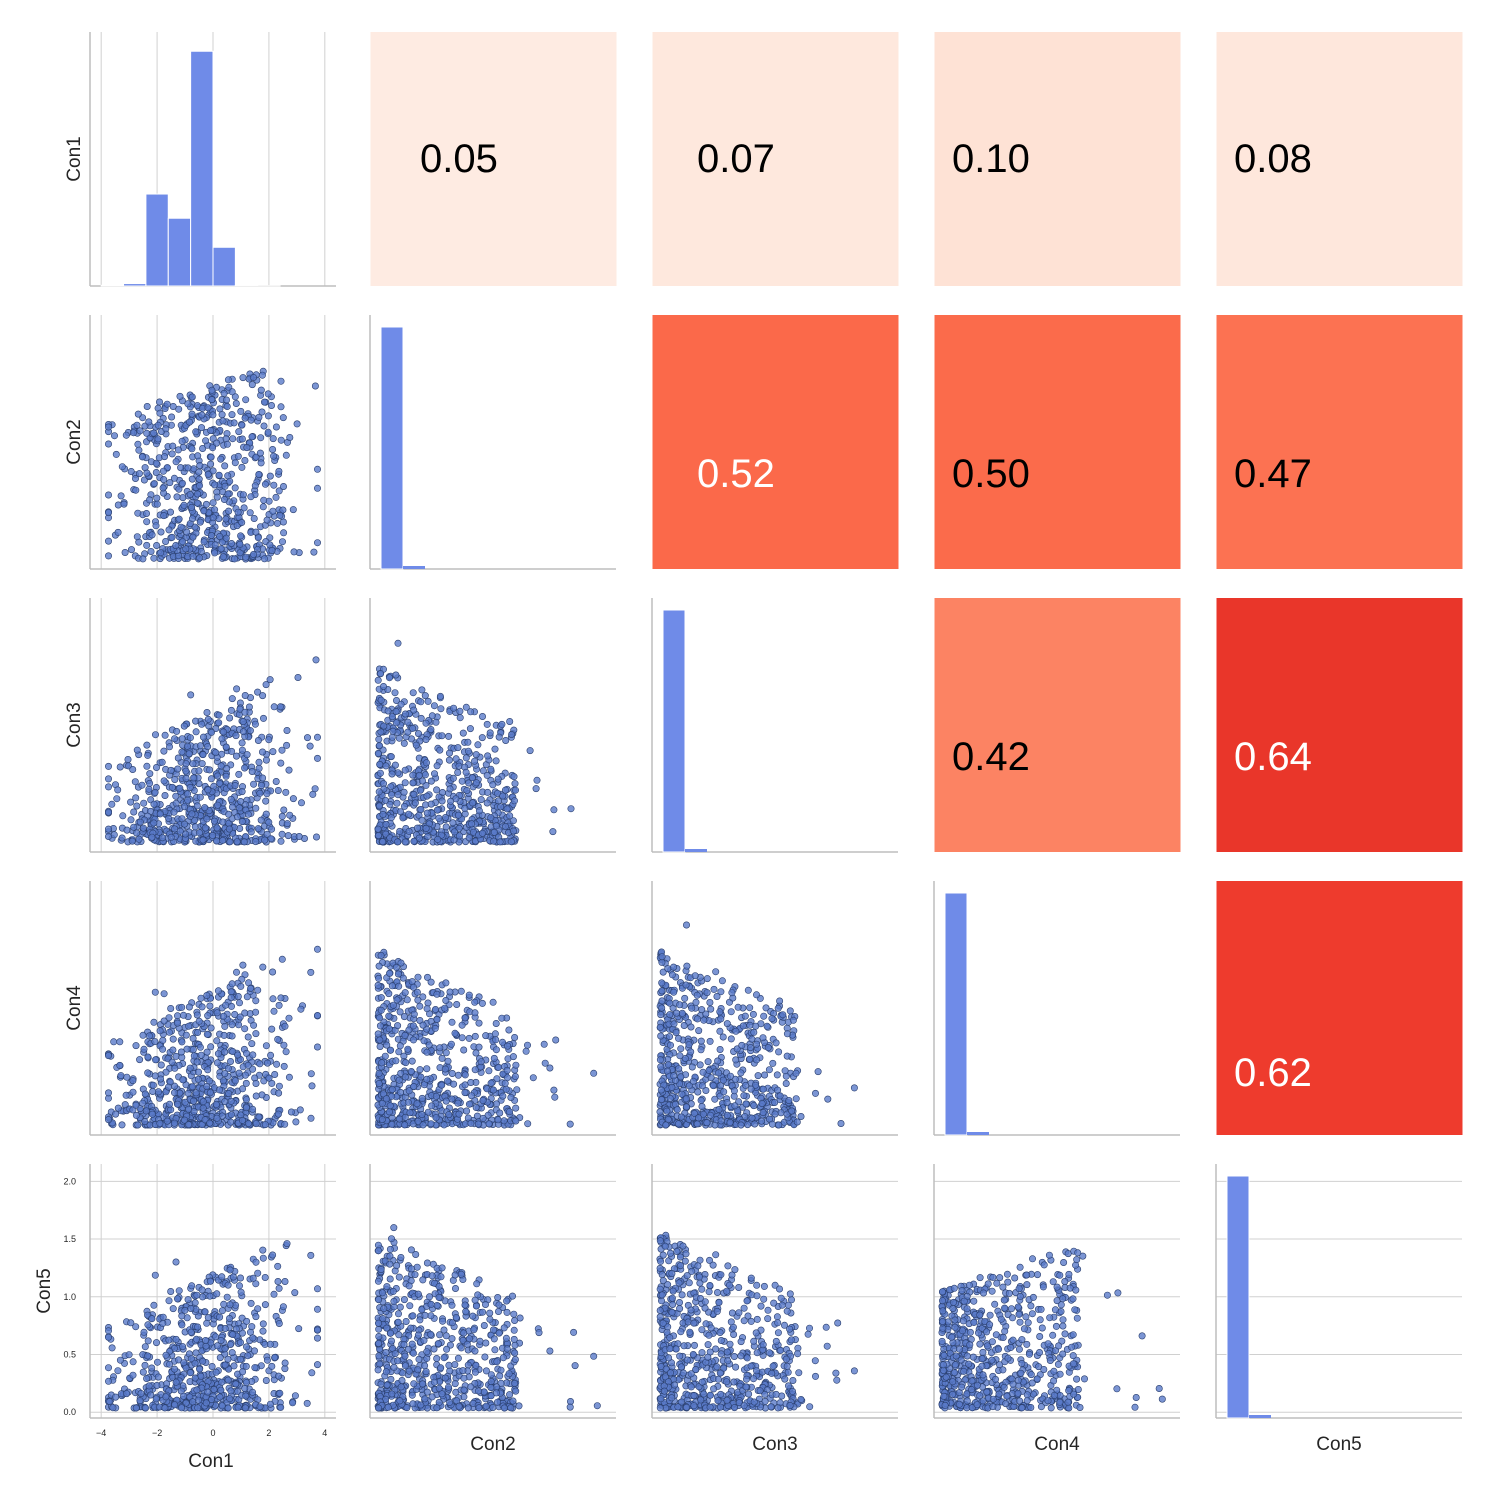  I want to click on scatter-con3-con2, so click(474, 742).